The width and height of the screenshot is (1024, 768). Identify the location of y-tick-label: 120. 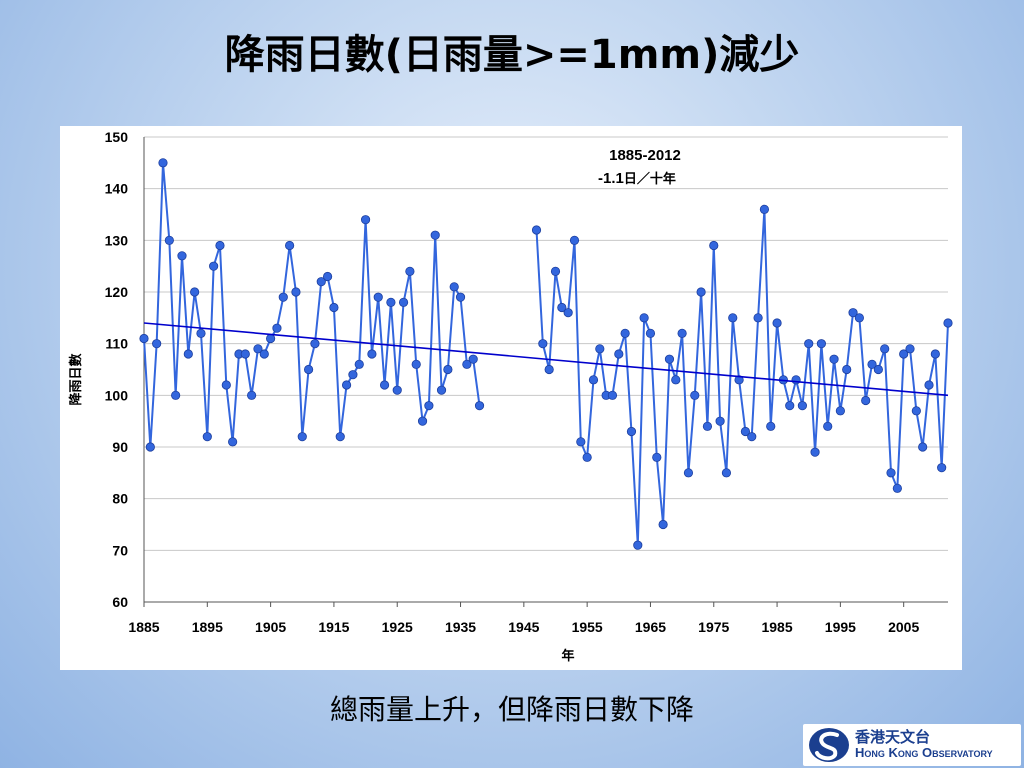
(117, 292).